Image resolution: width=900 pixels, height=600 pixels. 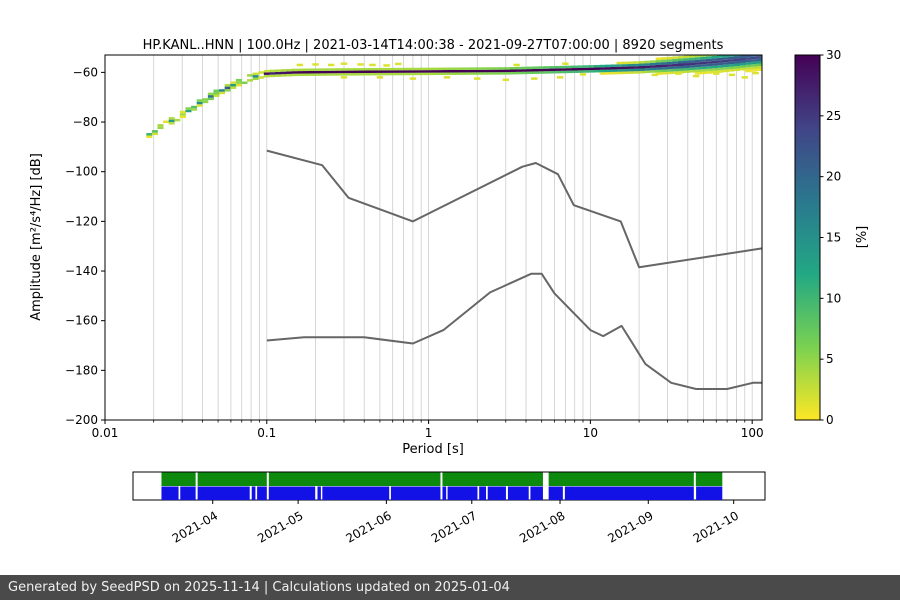 What do you see at coordinates (454, 526) in the screenshot?
I see `timeline-month-label: 2021-07` at bounding box center [454, 526].